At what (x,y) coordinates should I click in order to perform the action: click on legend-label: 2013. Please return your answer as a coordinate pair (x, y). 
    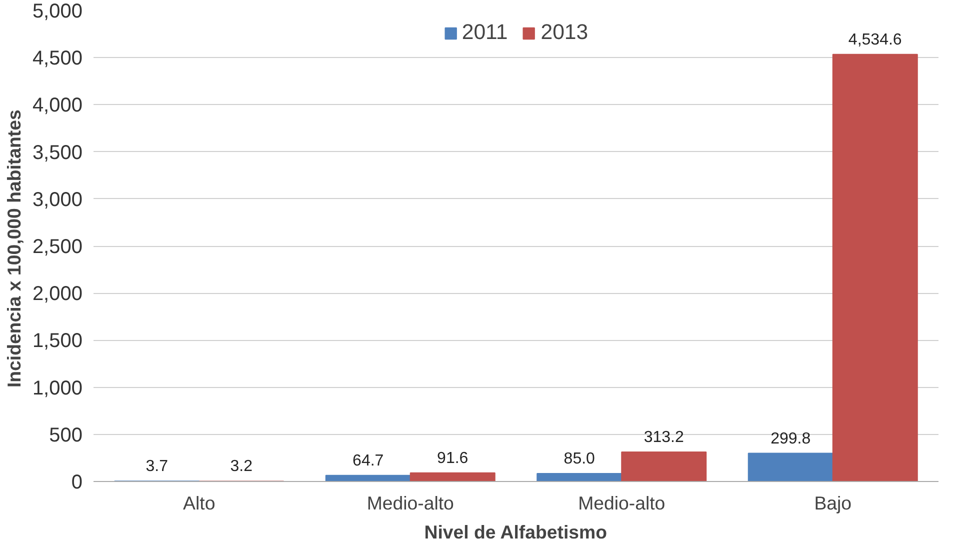
    Looking at the image, I should click on (564, 32).